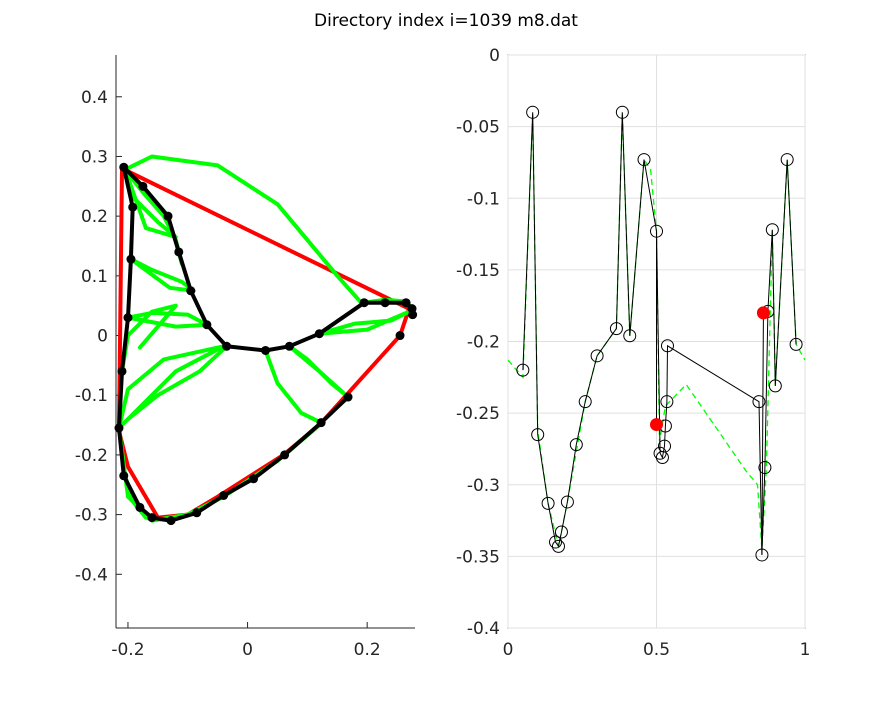  What do you see at coordinates (483, 199) in the screenshot?
I see `right-y-tick-label: -0.1` at bounding box center [483, 199].